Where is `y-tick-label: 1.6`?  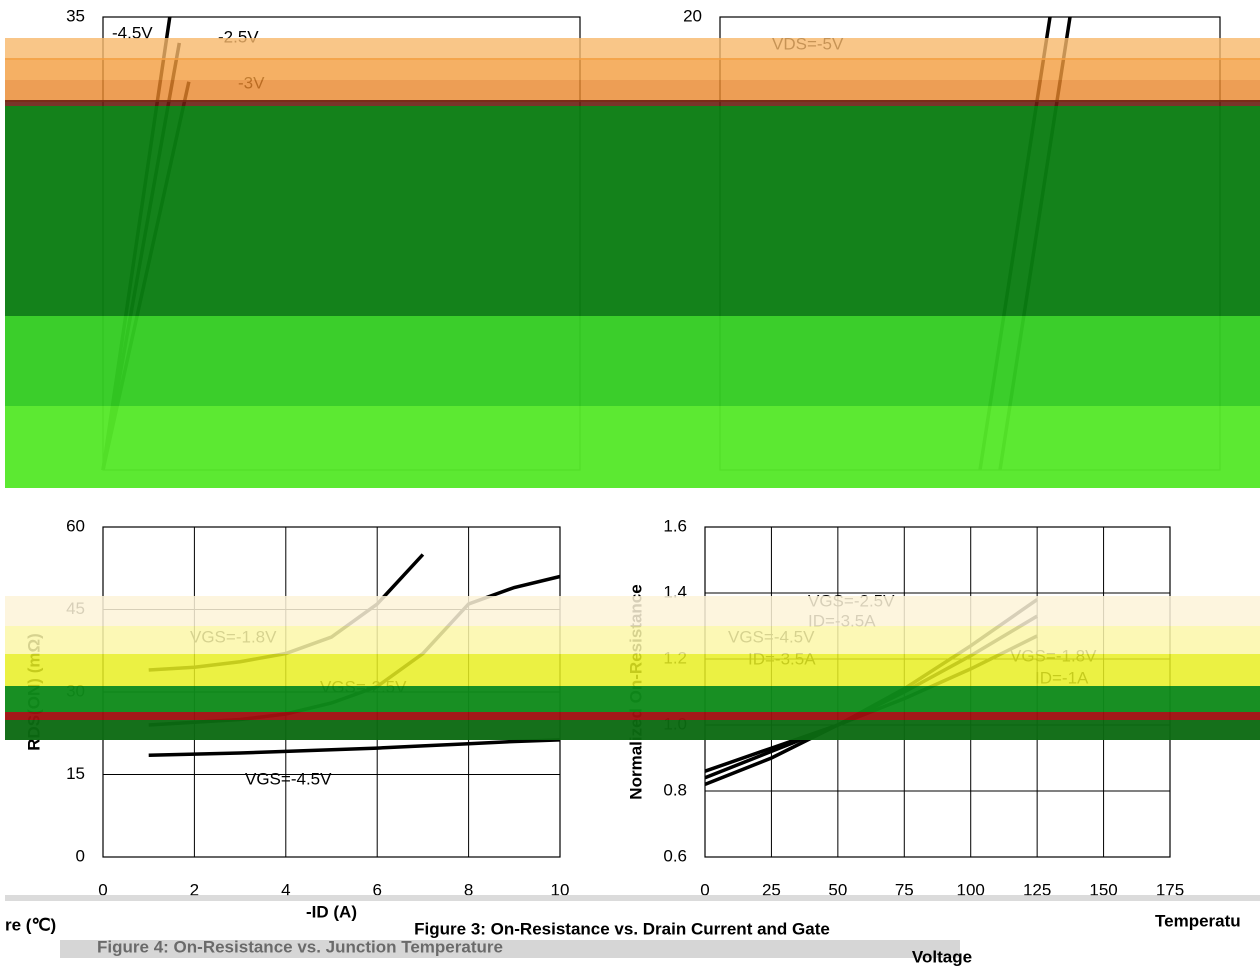 y-tick-label: 1.6 is located at coordinates (675, 525).